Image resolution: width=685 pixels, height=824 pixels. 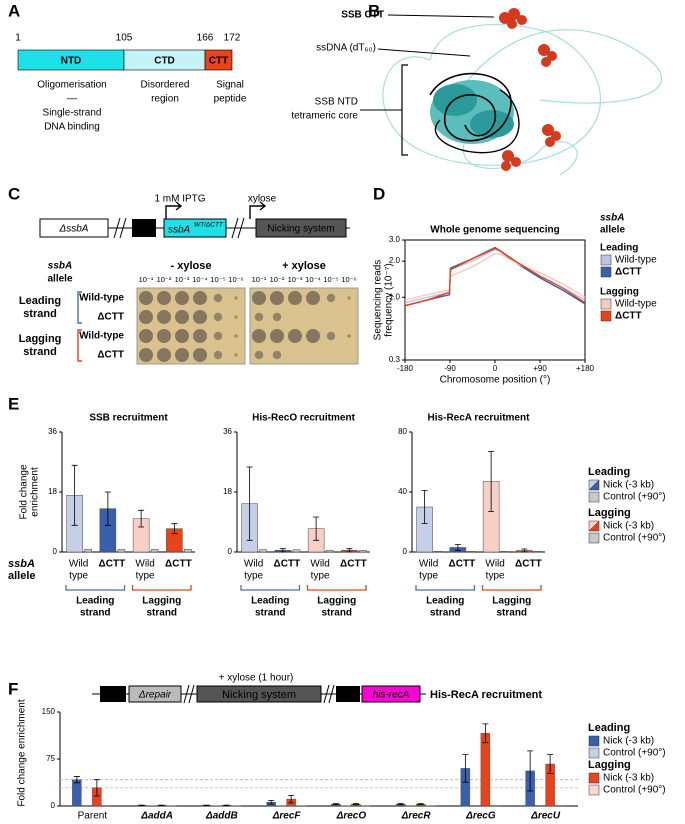 I want to click on legend-title: ssbA, so click(x=612, y=218).